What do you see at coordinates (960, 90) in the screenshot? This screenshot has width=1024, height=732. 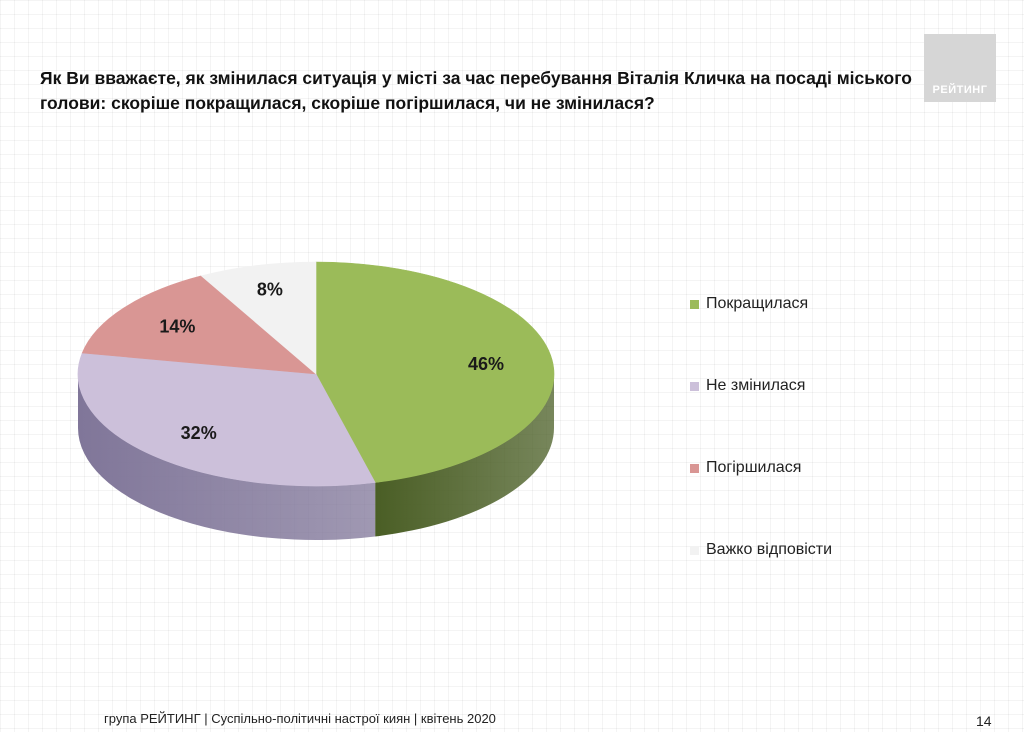 I see `logo-text: РЕЙТИНГ` at bounding box center [960, 90].